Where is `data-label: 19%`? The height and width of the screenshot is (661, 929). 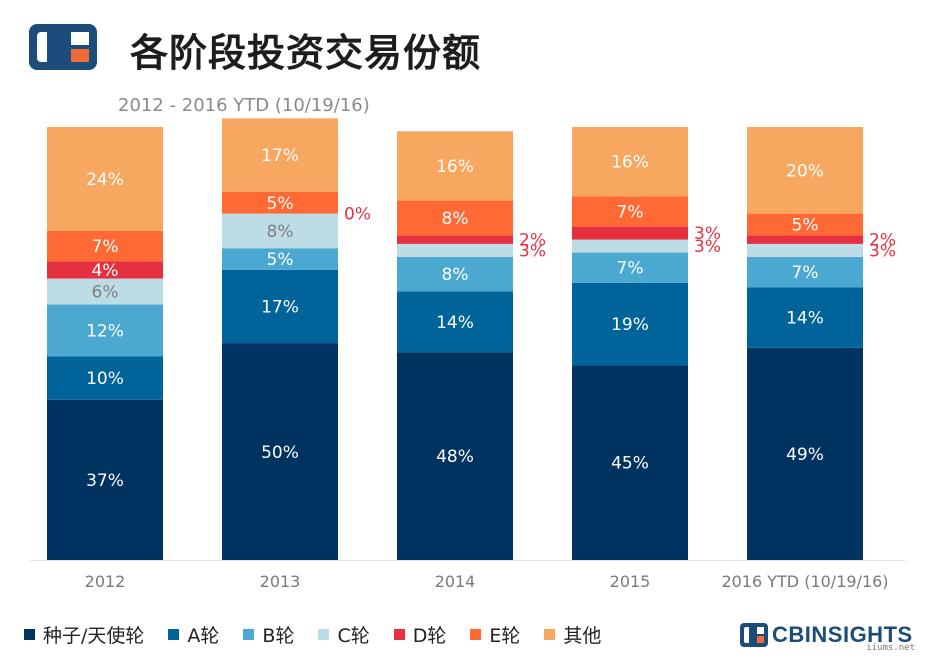
data-label: 19% is located at coordinates (630, 325).